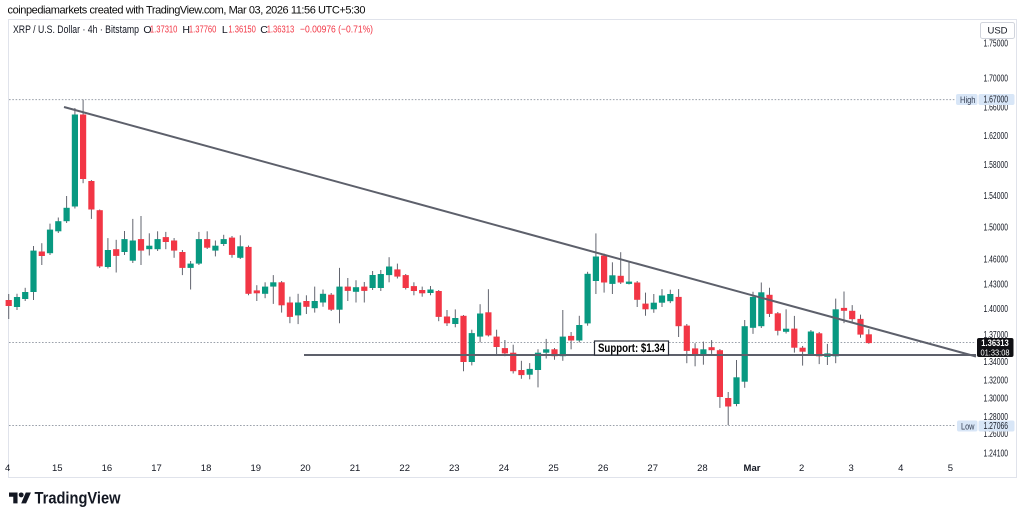 The width and height of the screenshot is (1024, 520). I want to click on svg-text: 2, so click(801, 468).